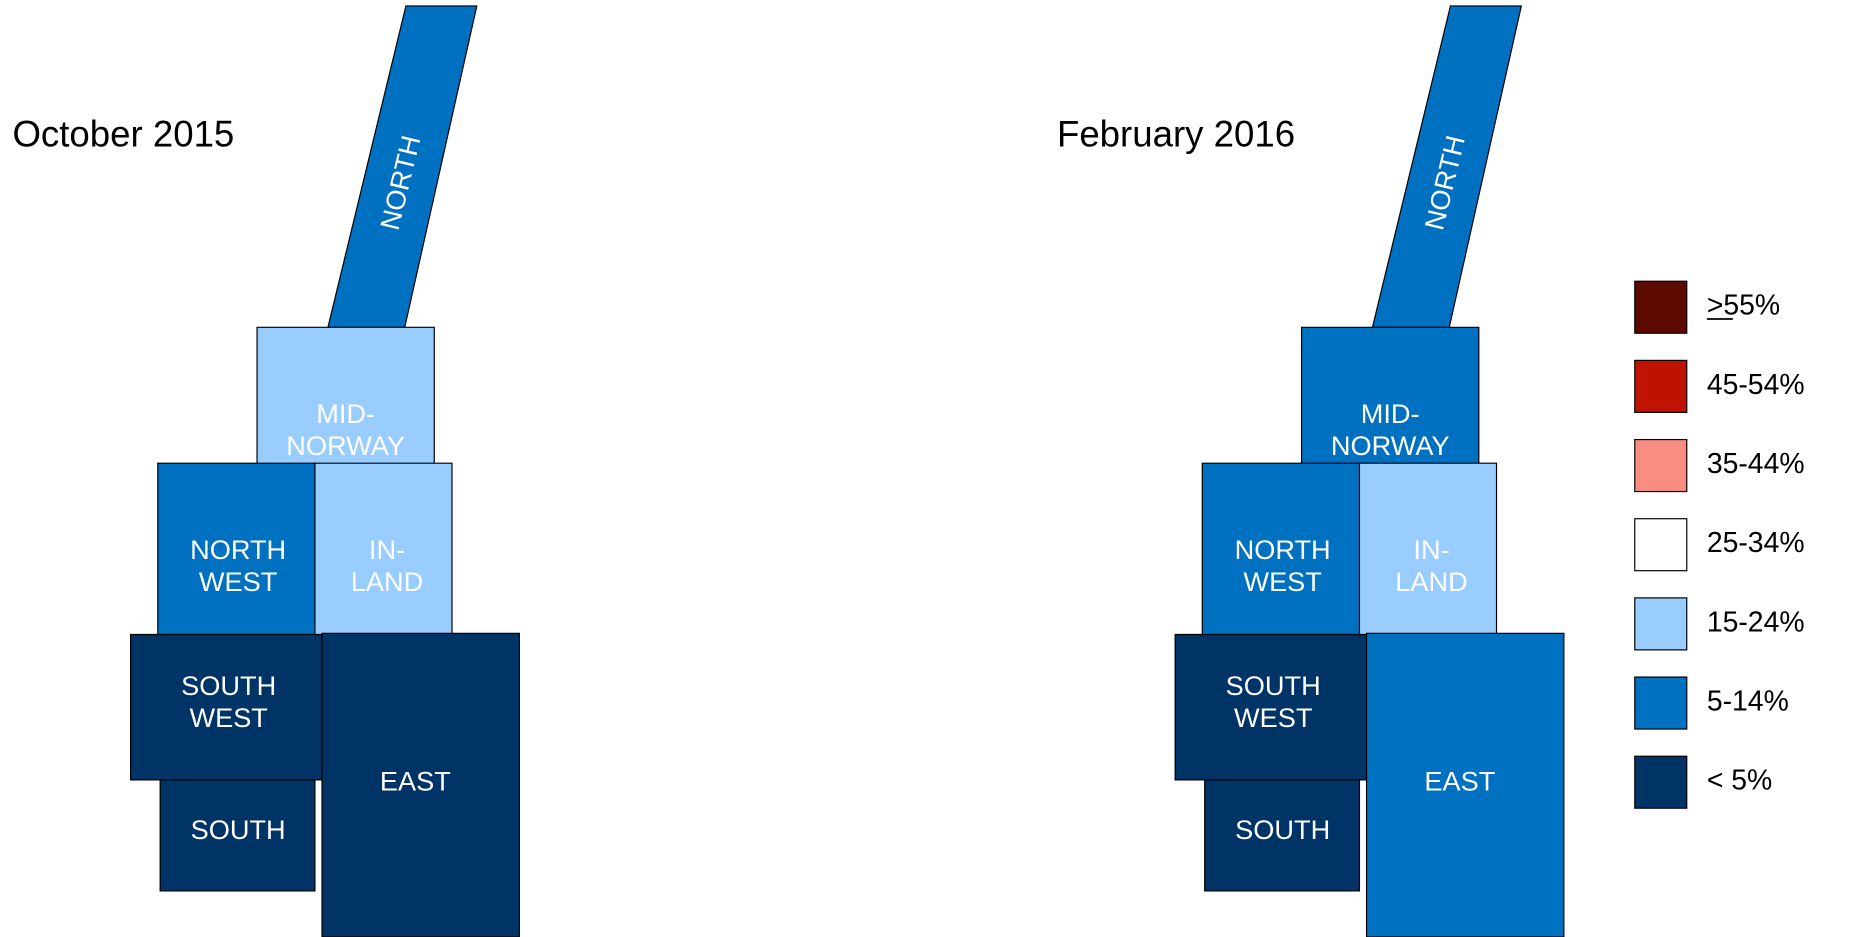 The height and width of the screenshot is (937, 1854). Describe the element at coordinates (1756, 543) in the screenshot. I see `legend-label: 25-34%` at that location.